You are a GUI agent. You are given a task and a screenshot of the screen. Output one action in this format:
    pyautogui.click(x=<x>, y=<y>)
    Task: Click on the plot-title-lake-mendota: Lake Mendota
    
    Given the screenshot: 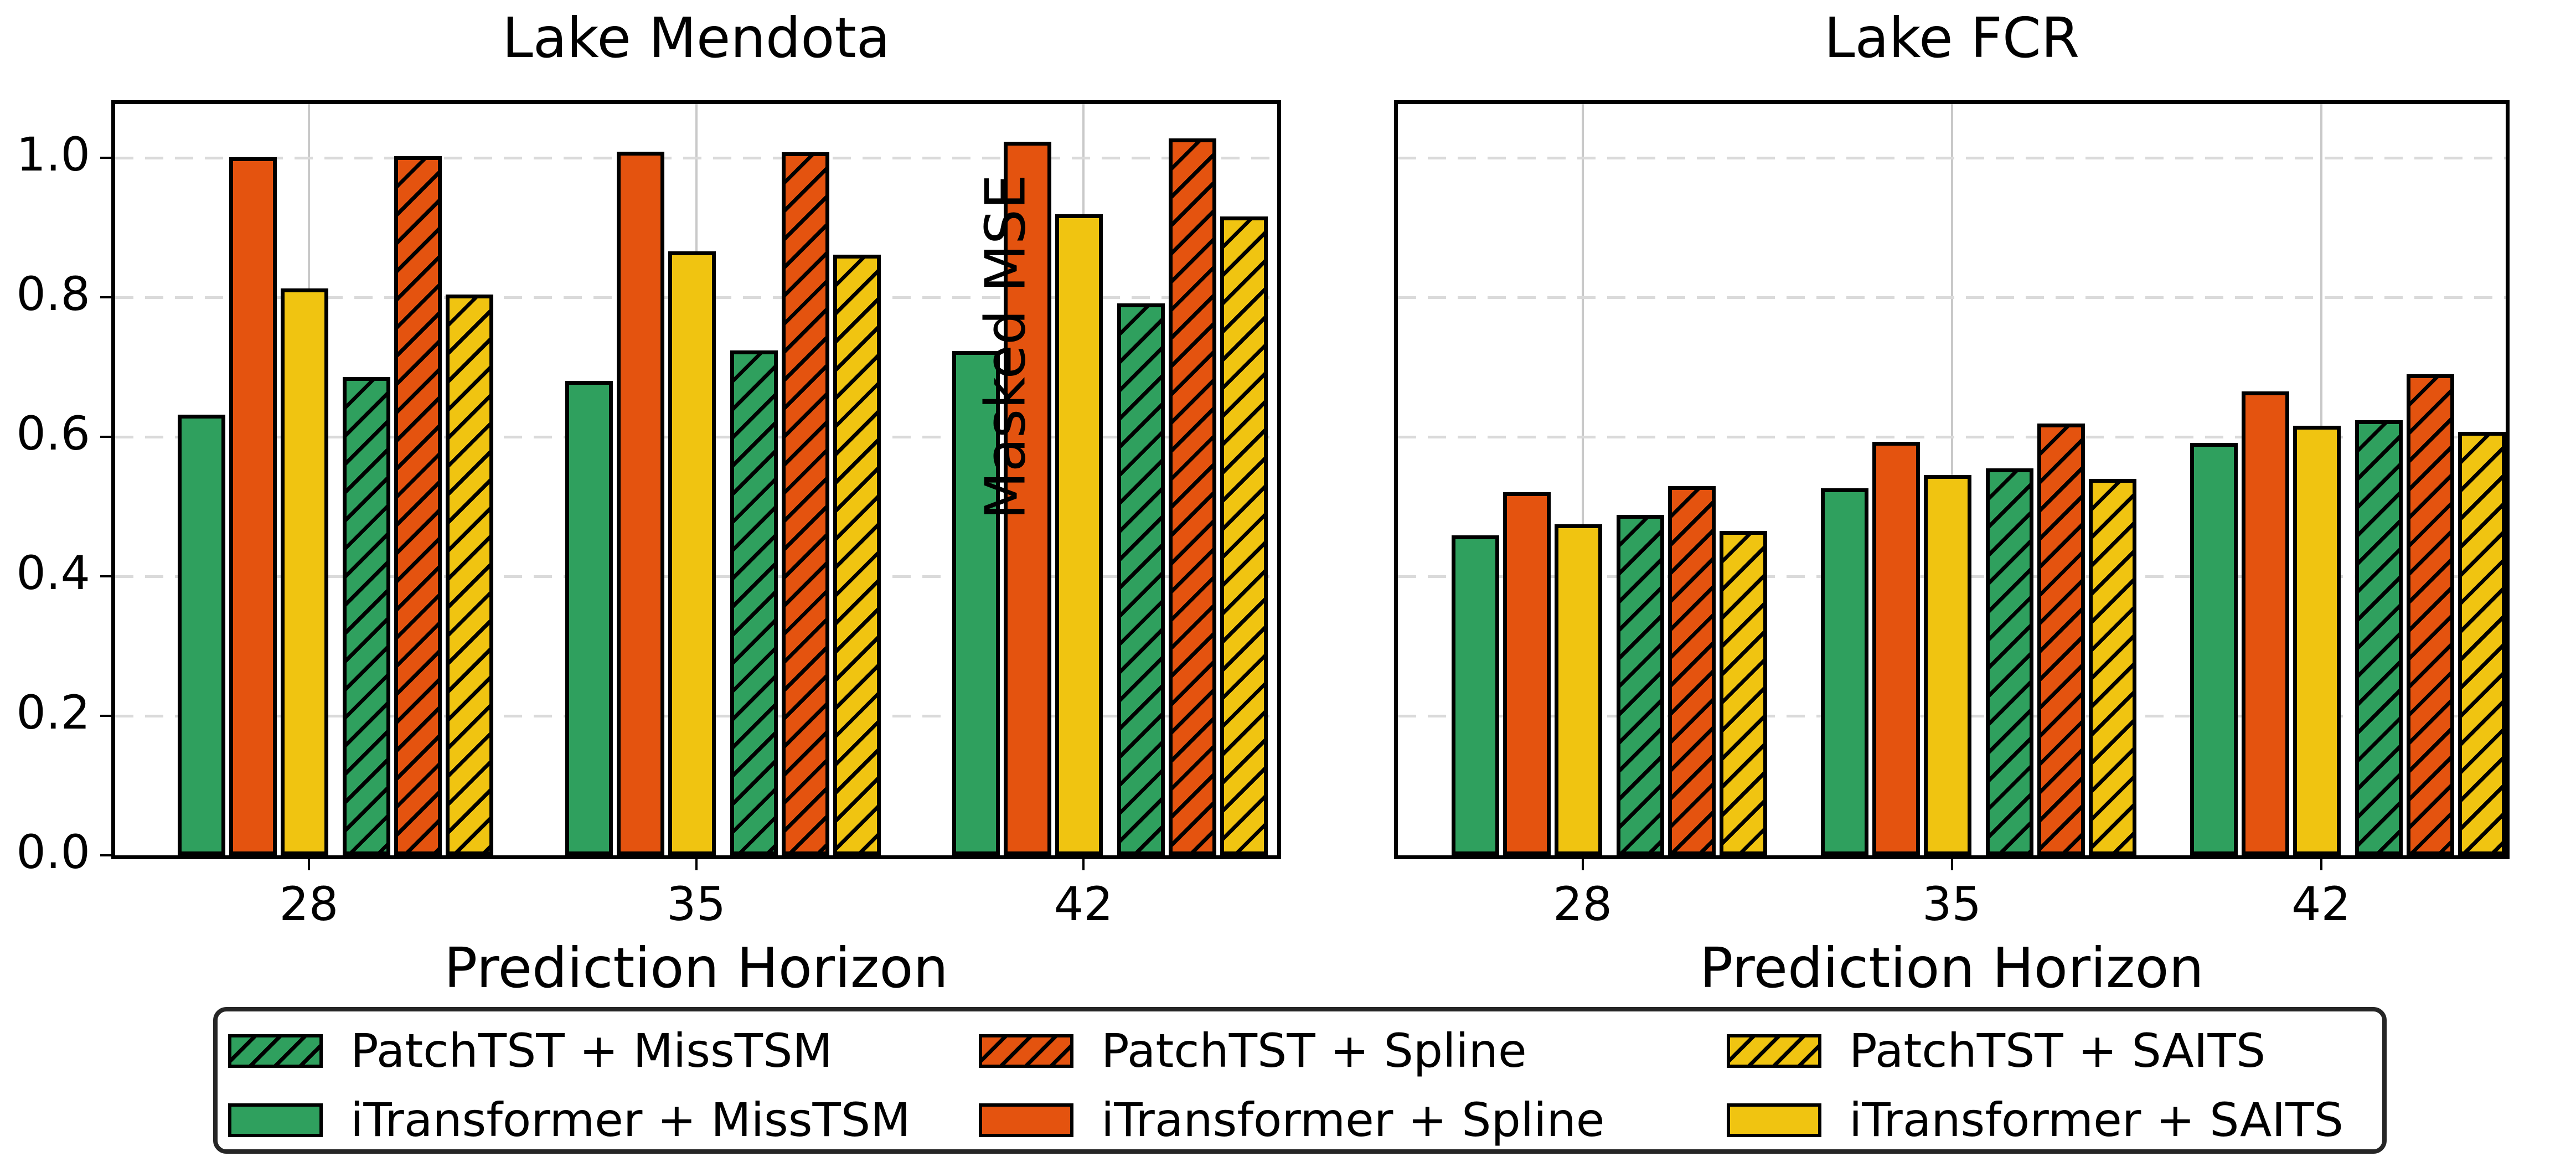 What is the action you would take?
    pyautogui.click(x=696, y=38)
    